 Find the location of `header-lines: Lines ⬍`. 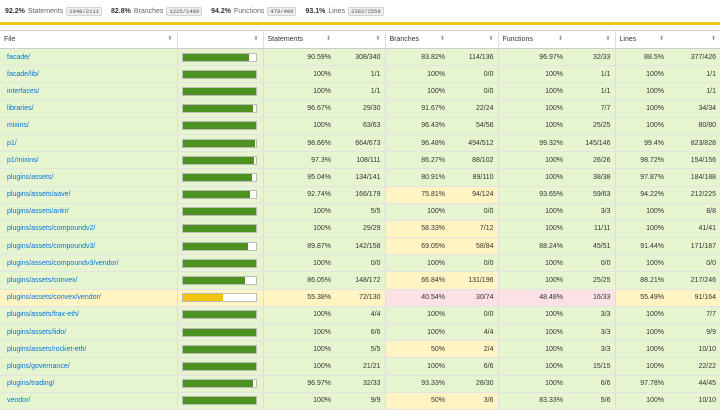

header-lines: Lines ⬍ is located at coordinates (641, 39).